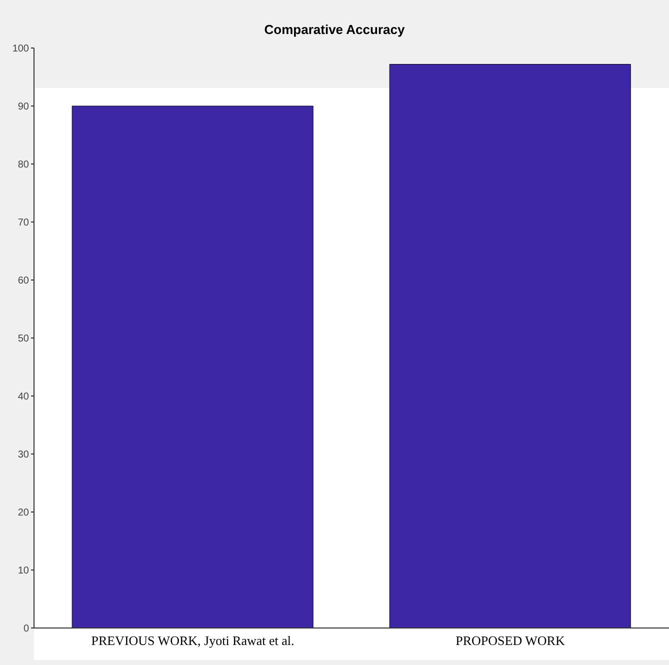  What do you see at coordinates (24, 571) in the screenshot?
I see `y-tick-label: 10` at bounding box center [24, 571].